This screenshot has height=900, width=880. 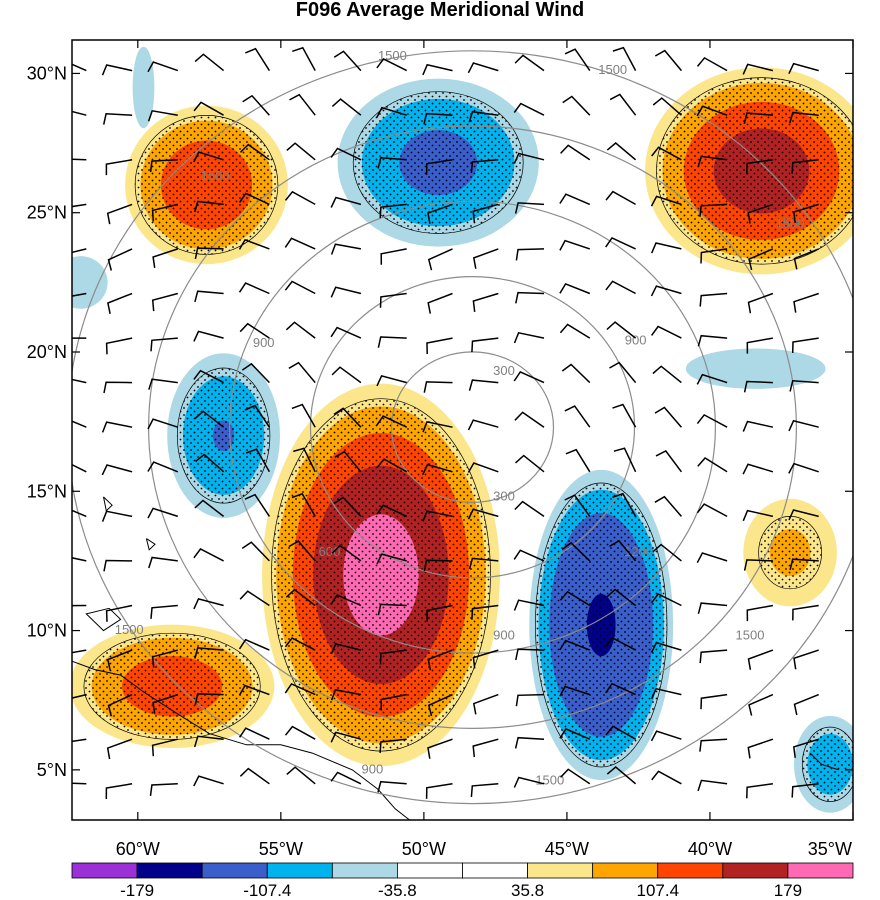 What do you see at coordinates (462, 881) in the screenshot?
I see `colorbar: -179 -107.4 -35.8 35.8 107.4 179` at bounding box center [462, 881].